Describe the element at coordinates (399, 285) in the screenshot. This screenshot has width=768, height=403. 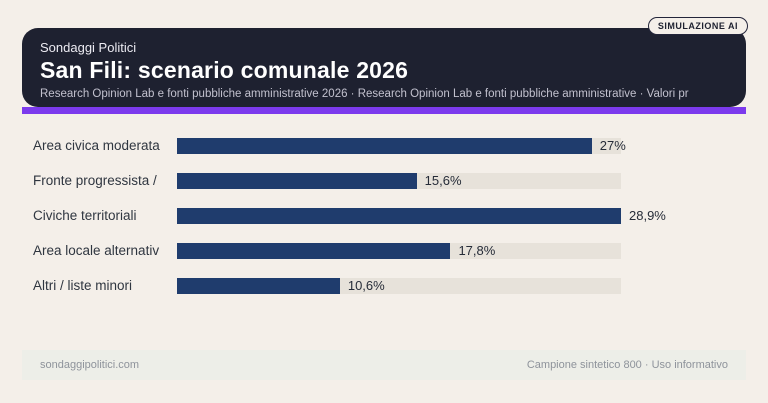
I see `bar-track: 10,6%` at that location.